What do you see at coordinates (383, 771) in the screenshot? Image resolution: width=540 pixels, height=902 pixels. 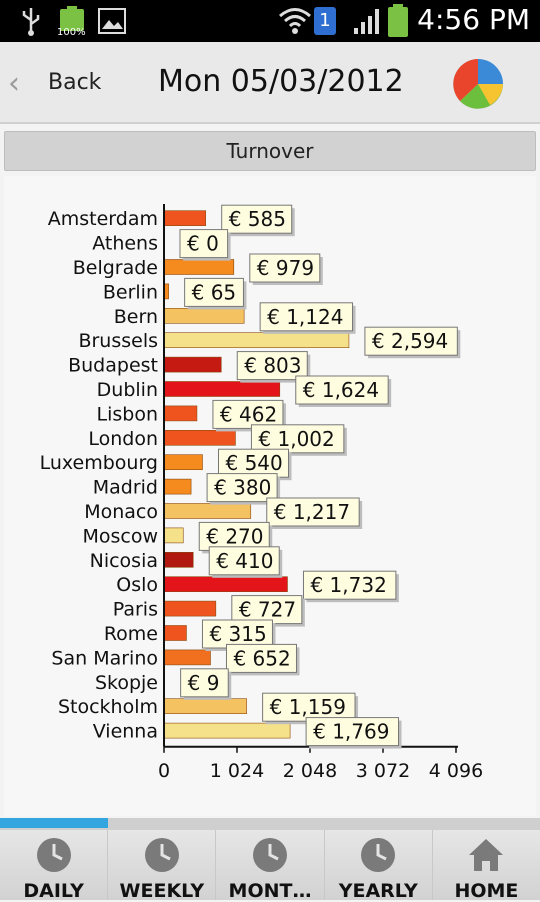 I see `x-tick-label: 3 072` at bounding box center [383, 771].